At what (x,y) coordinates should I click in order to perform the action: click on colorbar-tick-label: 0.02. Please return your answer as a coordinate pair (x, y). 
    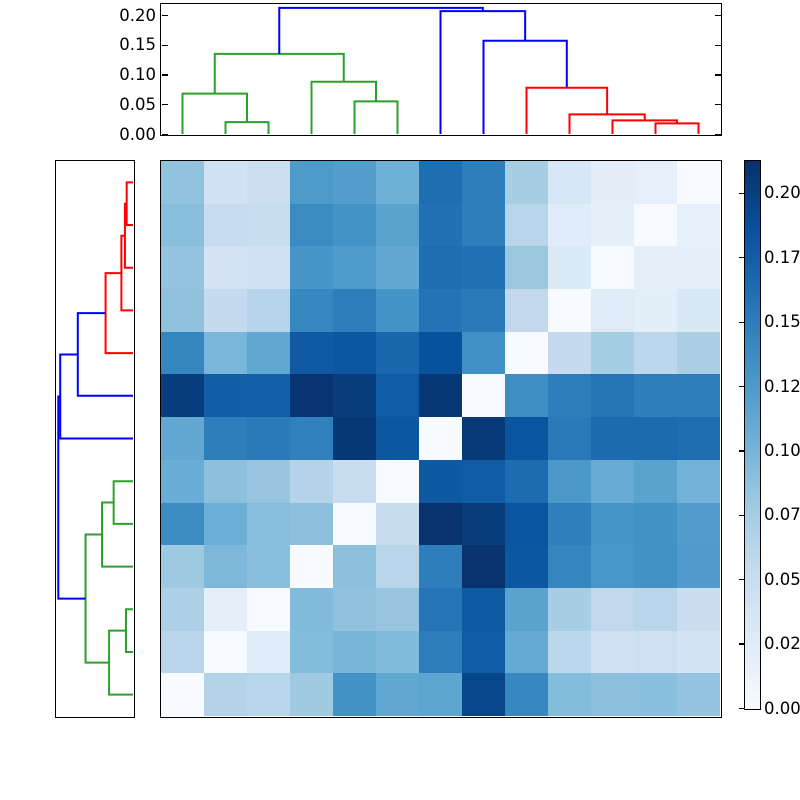
    Looking at the image, I should click on (782, 644).